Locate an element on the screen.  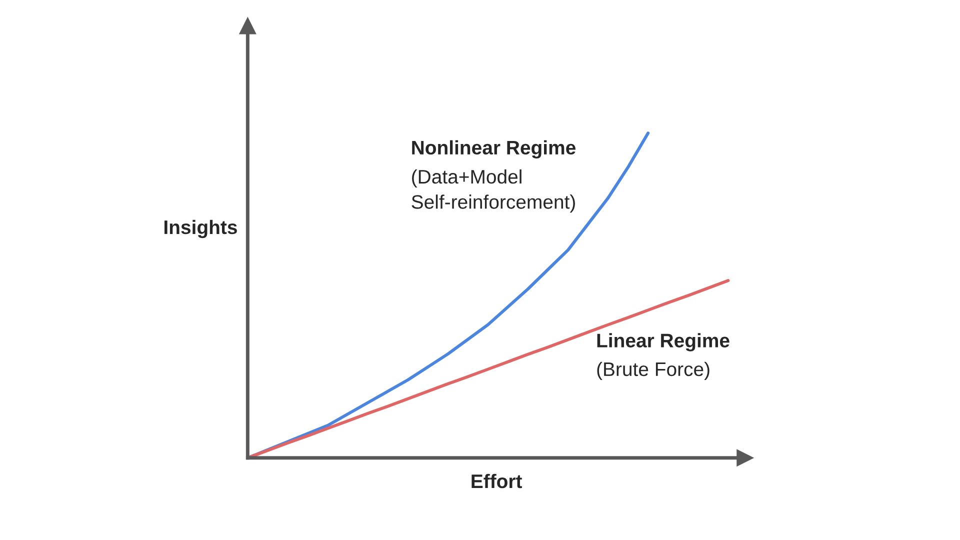
text: Nonlinear Regime is located at coordinates (494, 149).